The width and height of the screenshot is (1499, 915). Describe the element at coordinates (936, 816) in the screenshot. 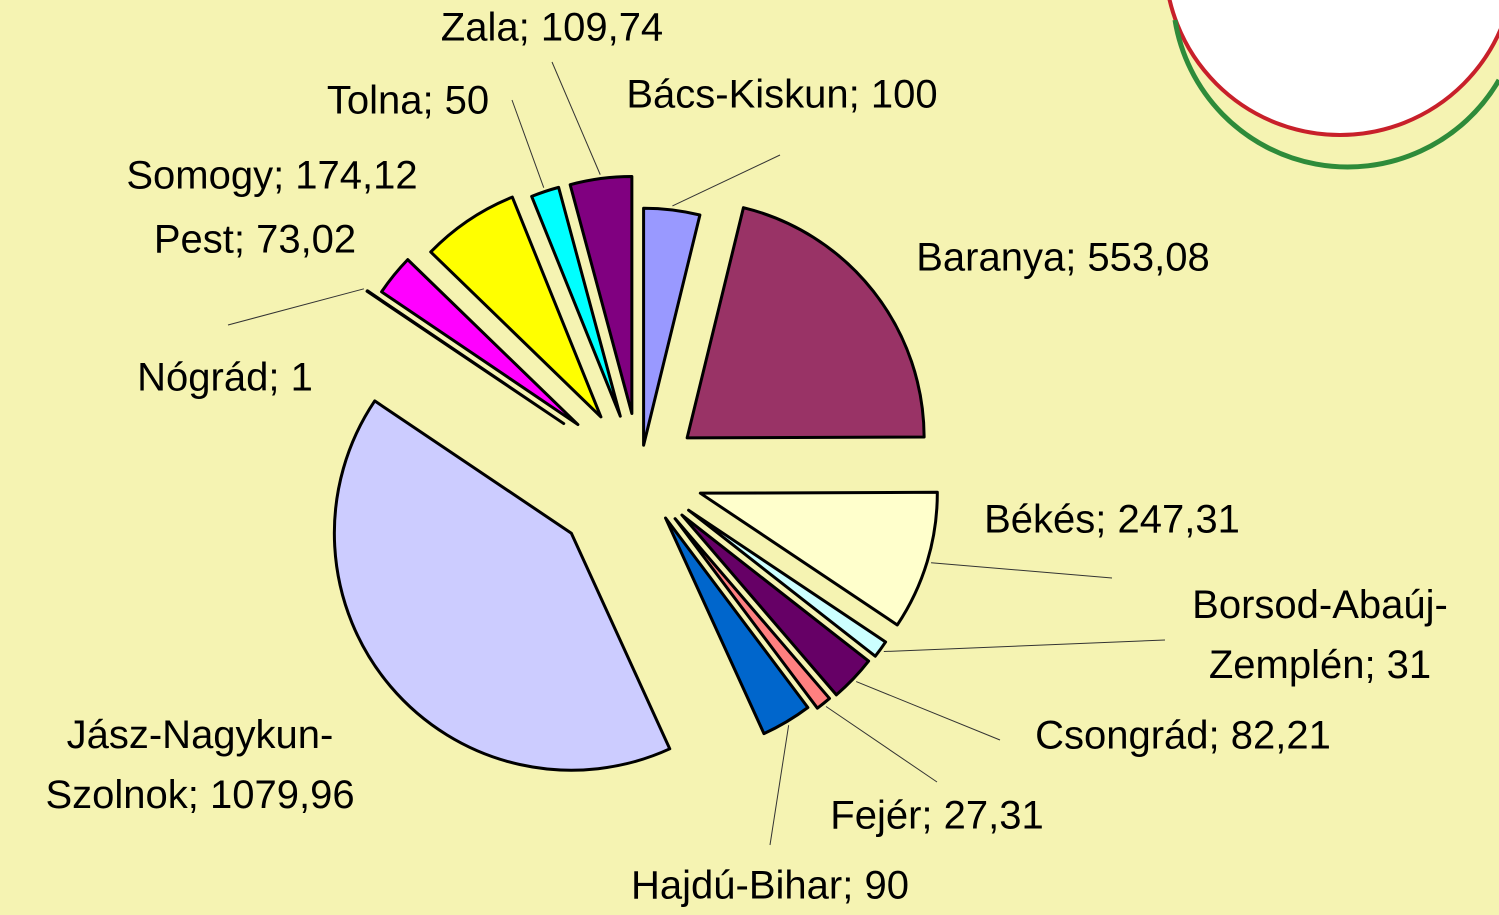

I see `slice-label: Fejér; 27,31` at that location.